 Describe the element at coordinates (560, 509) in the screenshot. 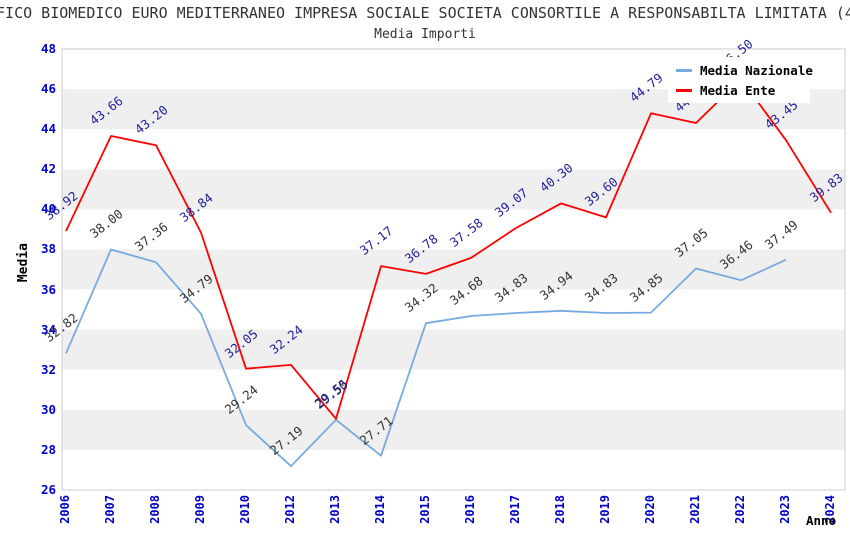

I see `x-tick-label: 2018` at that location.